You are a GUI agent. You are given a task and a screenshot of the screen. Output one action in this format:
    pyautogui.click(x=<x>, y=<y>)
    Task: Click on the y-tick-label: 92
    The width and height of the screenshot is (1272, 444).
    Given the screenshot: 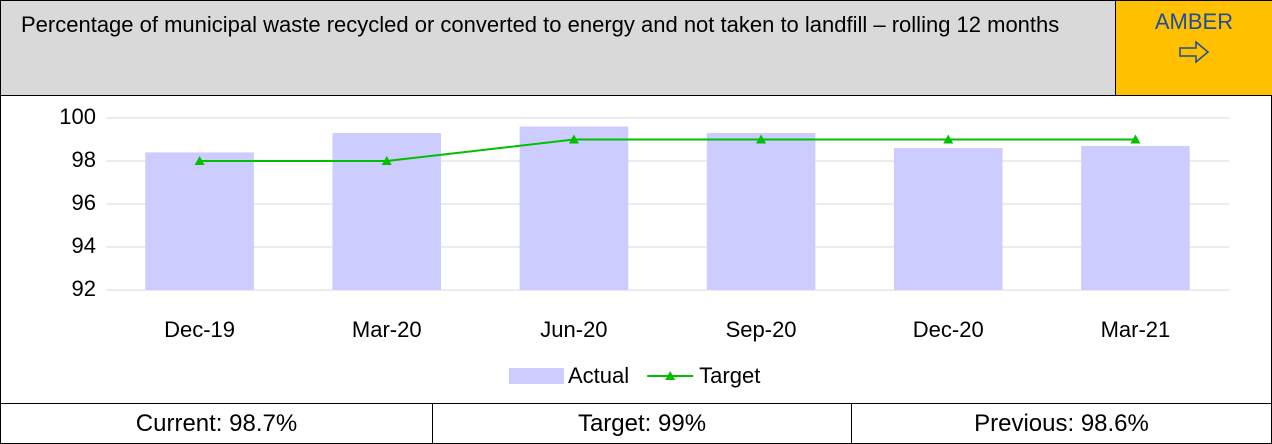 What is the action you would take?
    pyautogui.click(x=84, y=288)
    